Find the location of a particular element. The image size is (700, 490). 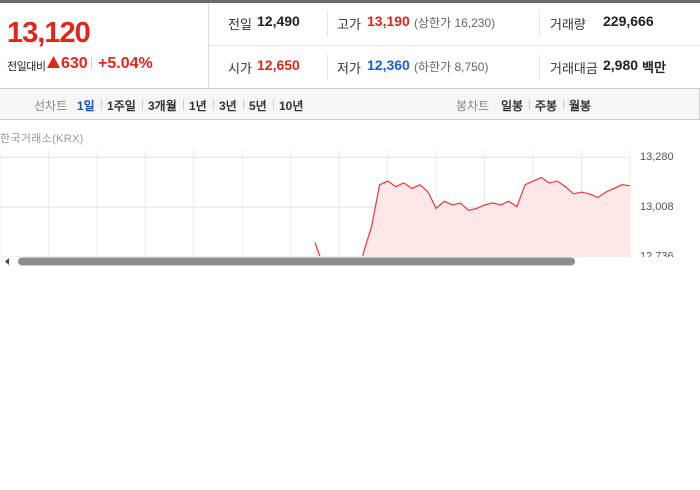

top-border is located at coordinates (350, 1).